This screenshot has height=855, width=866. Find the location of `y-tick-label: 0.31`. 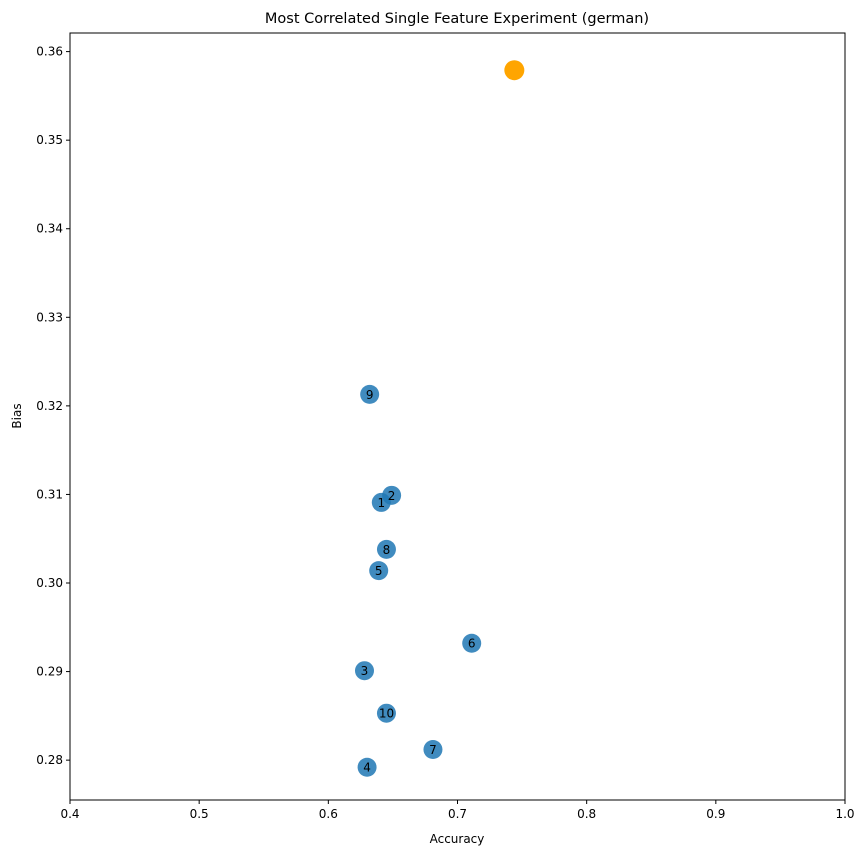

y-tick-label: 0.31 is located at coordinates (49, 494).